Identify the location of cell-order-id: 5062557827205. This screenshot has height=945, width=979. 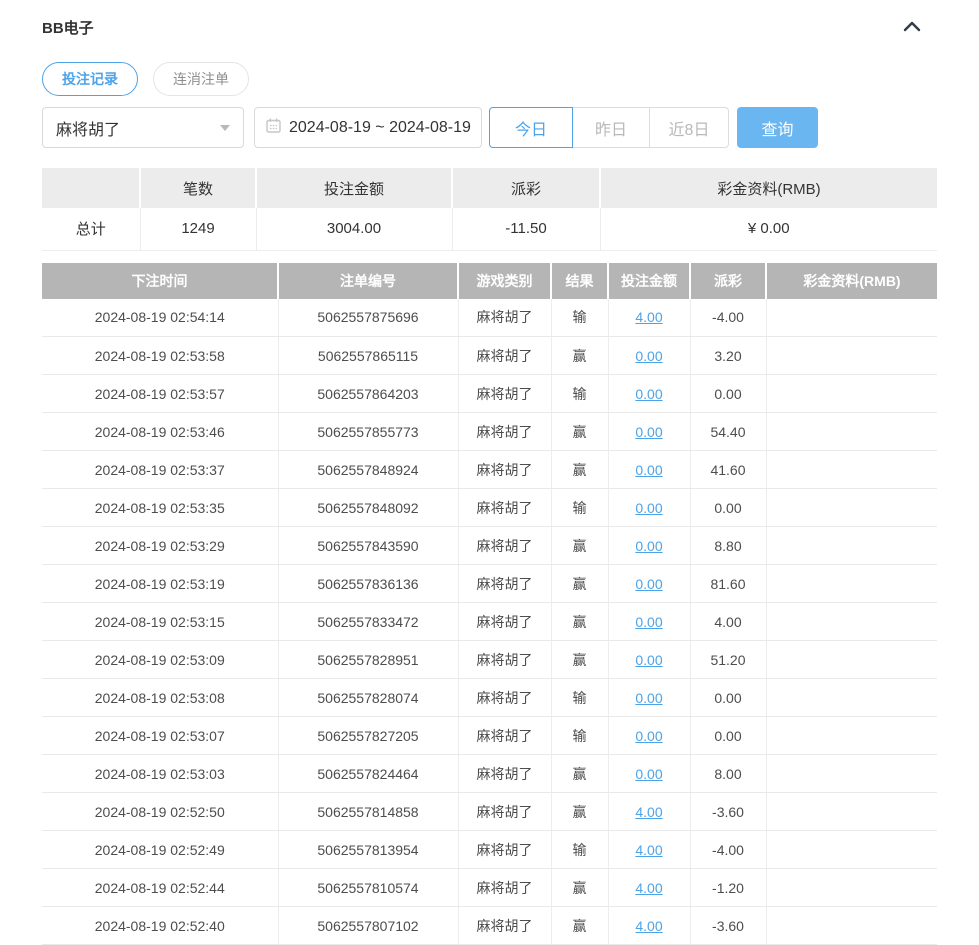
(368, 736).